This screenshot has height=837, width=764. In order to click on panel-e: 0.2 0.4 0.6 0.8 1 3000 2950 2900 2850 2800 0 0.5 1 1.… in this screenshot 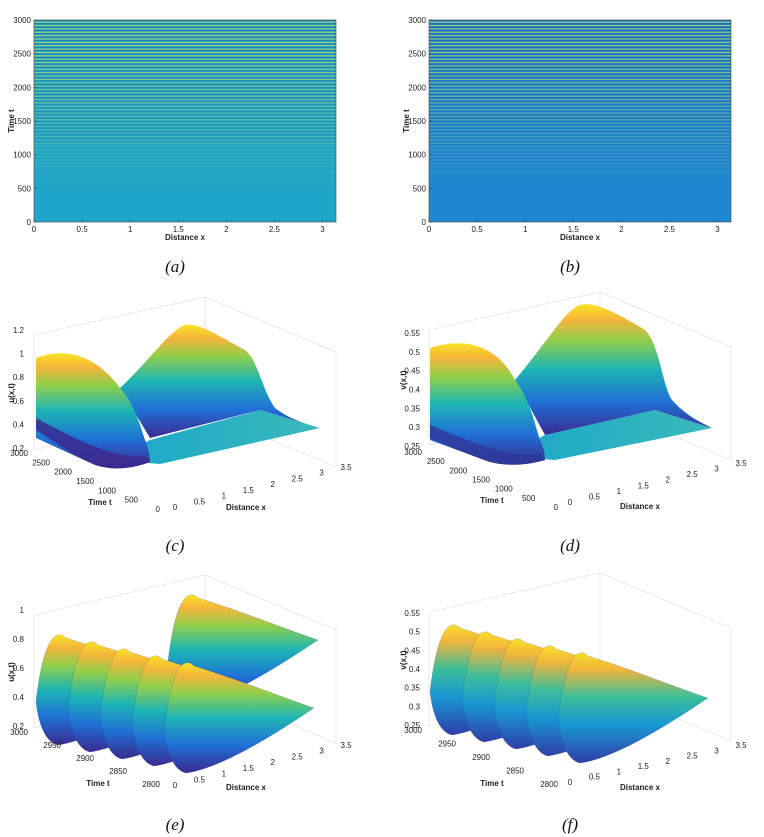, I will do `click(179, 704)`.